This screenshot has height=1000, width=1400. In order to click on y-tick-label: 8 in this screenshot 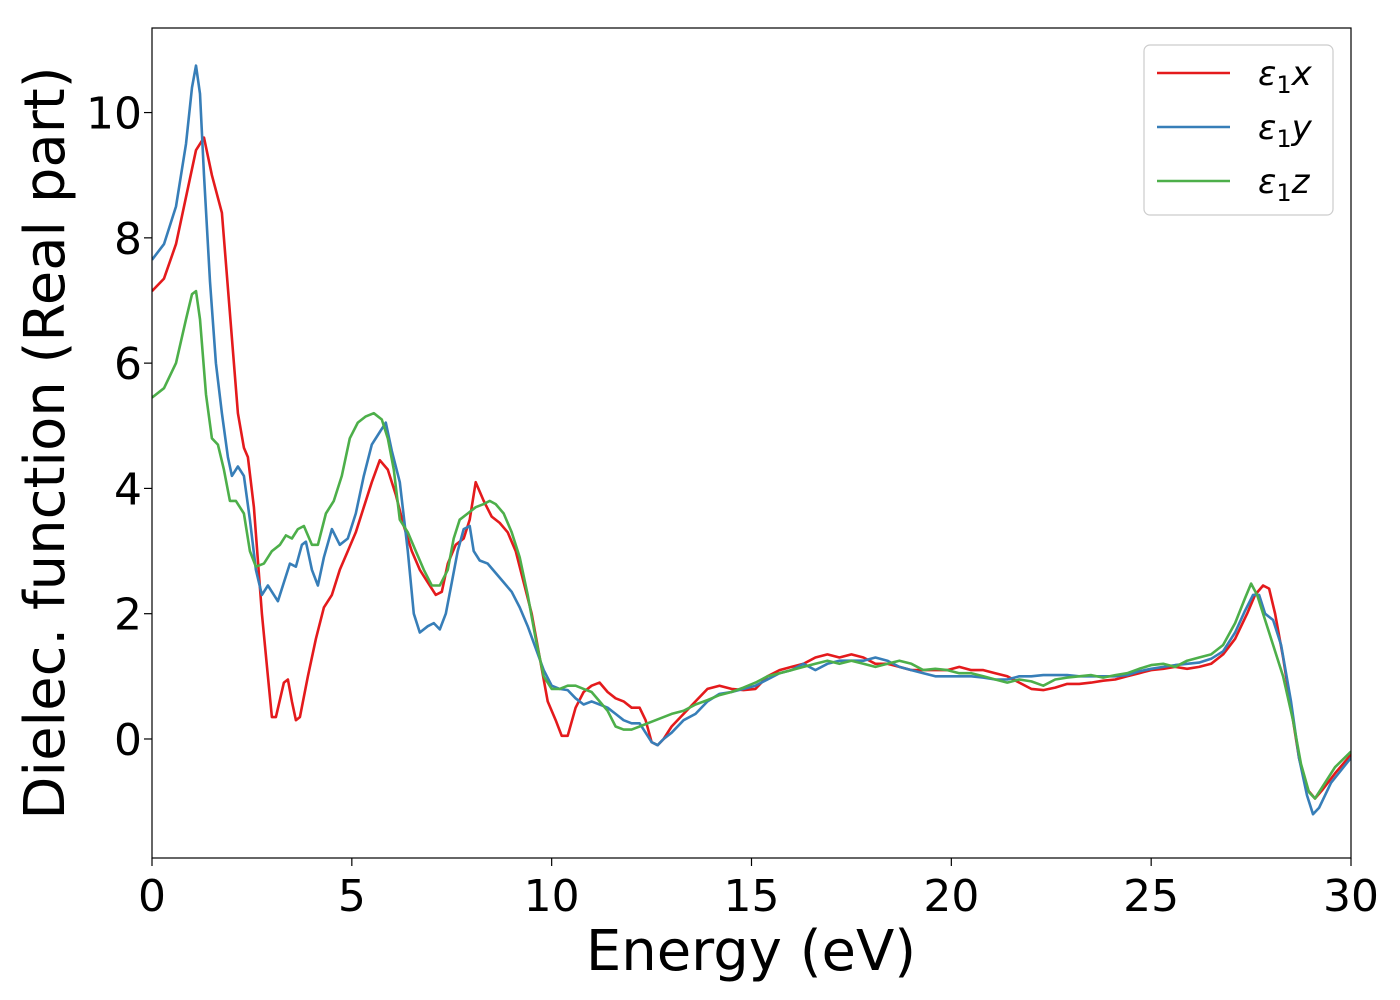, I will do `click(128, 239)`.